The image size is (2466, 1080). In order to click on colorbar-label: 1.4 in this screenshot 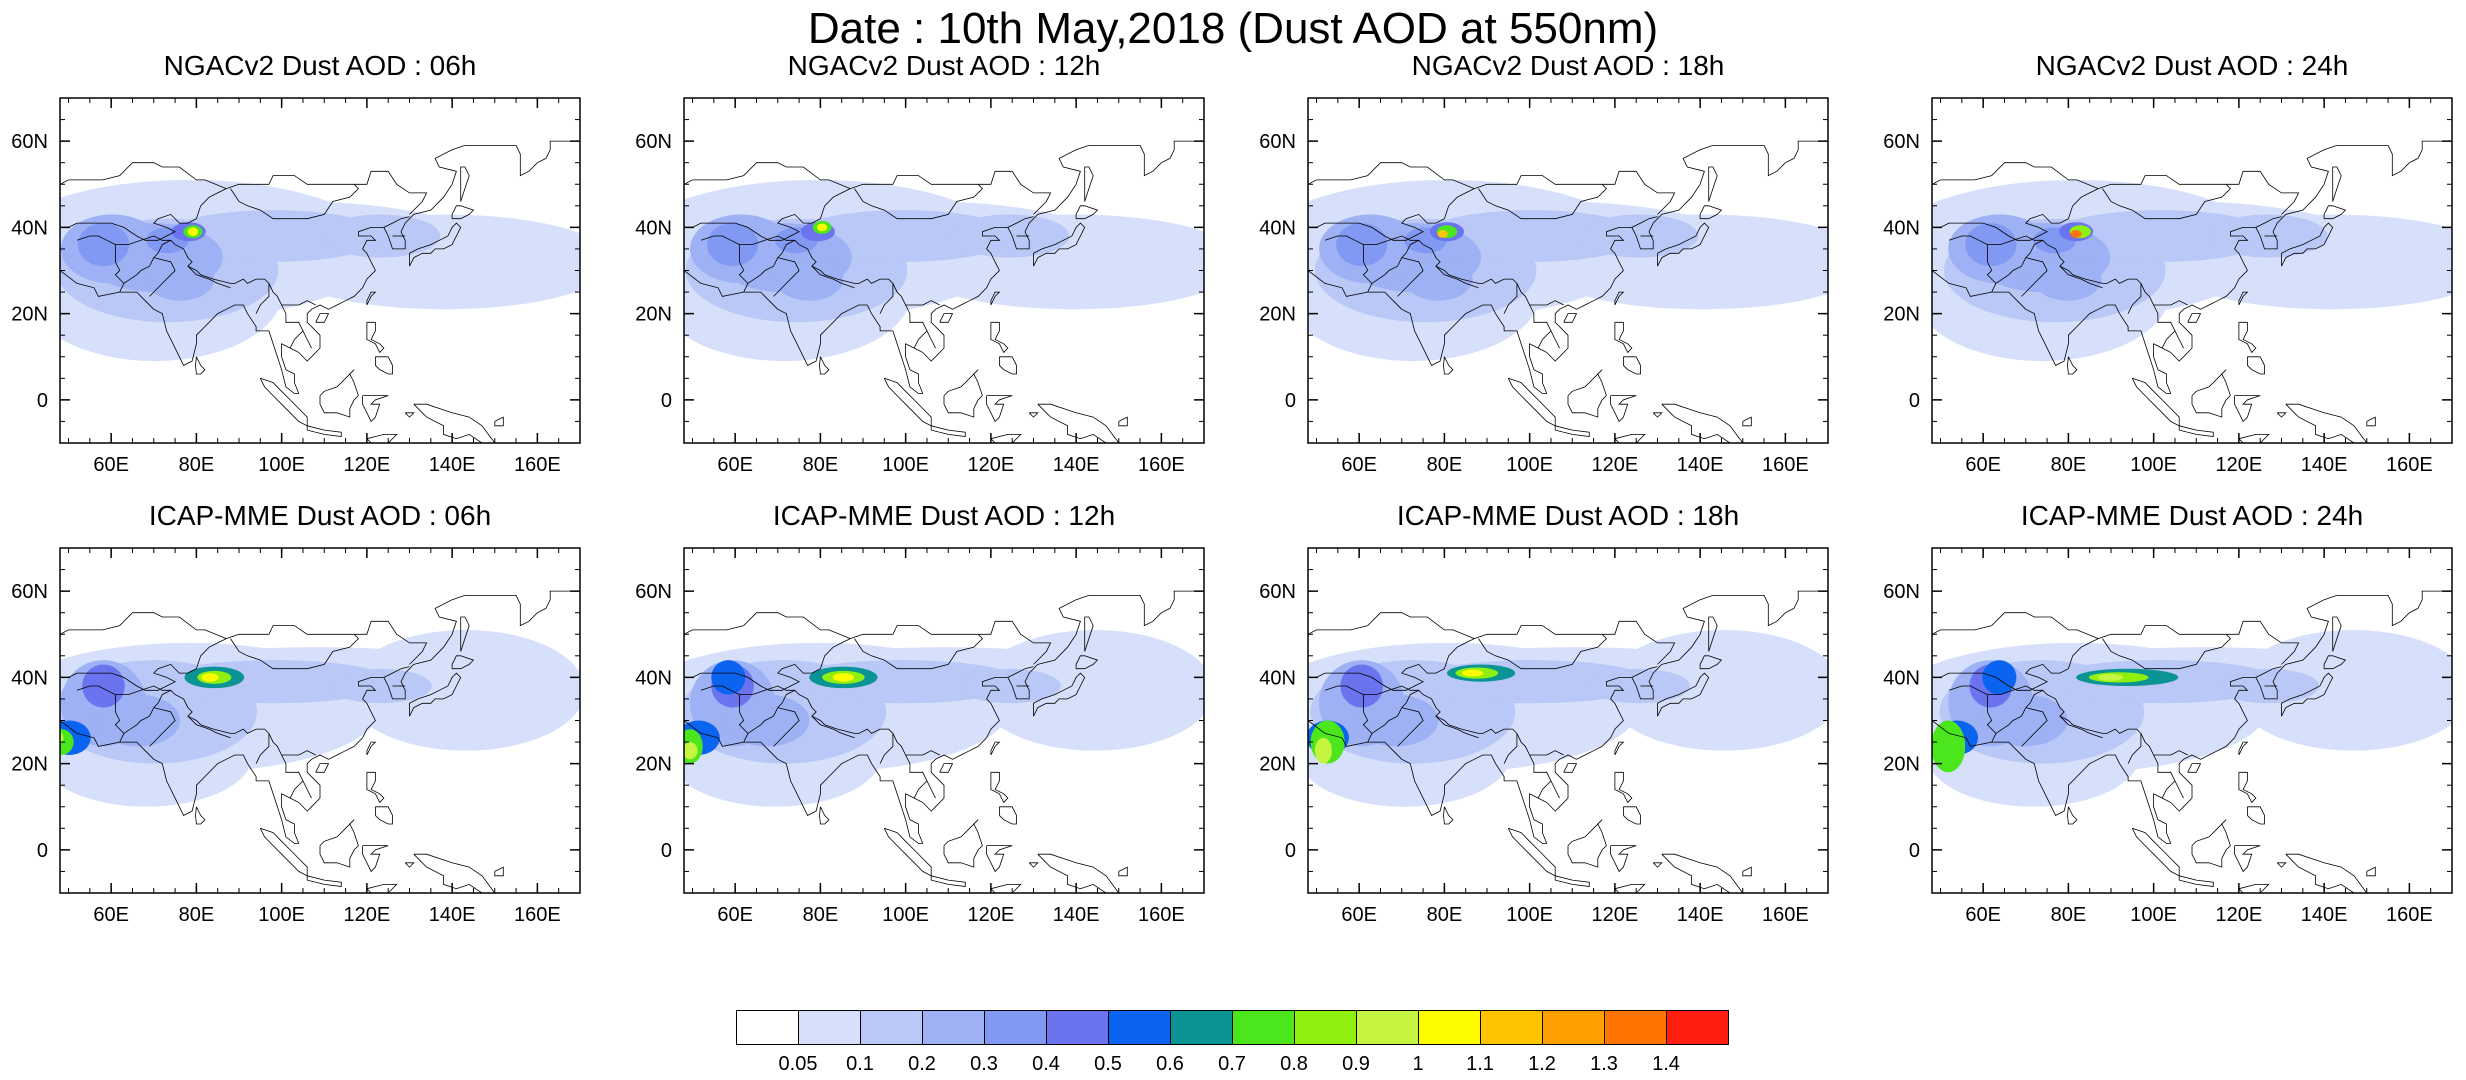, I will do `click(1666, 1064)`.